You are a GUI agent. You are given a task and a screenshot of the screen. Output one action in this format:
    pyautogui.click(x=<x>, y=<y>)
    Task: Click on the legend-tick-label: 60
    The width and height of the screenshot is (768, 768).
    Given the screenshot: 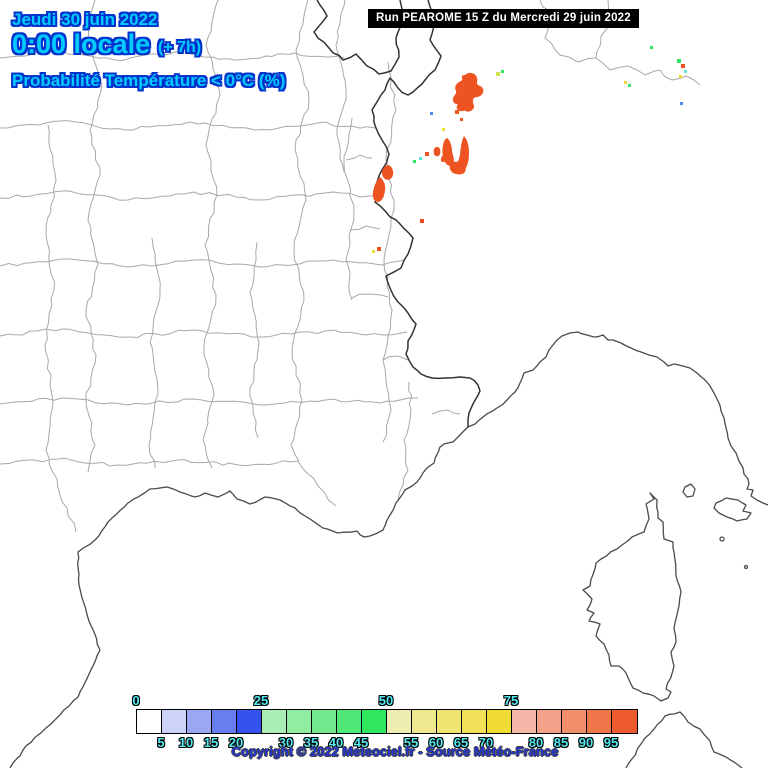 What is the action you would take?
    pyautogui.click(x=436, y=742)
    